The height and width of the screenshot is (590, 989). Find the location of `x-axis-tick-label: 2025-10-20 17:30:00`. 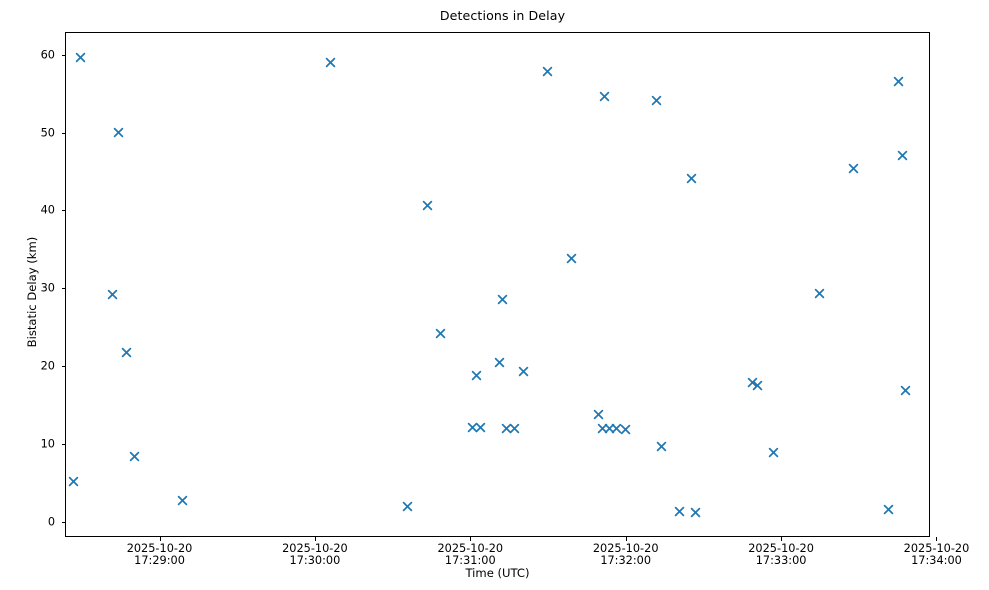

x-axis-tick-label: 2025-10-20 17:30:00 is located at coordinates (315, 555).